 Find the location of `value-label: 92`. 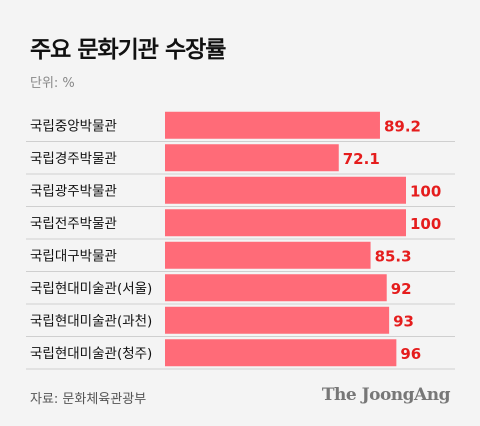

value-label: 92 is located at coordinates (401, 289).